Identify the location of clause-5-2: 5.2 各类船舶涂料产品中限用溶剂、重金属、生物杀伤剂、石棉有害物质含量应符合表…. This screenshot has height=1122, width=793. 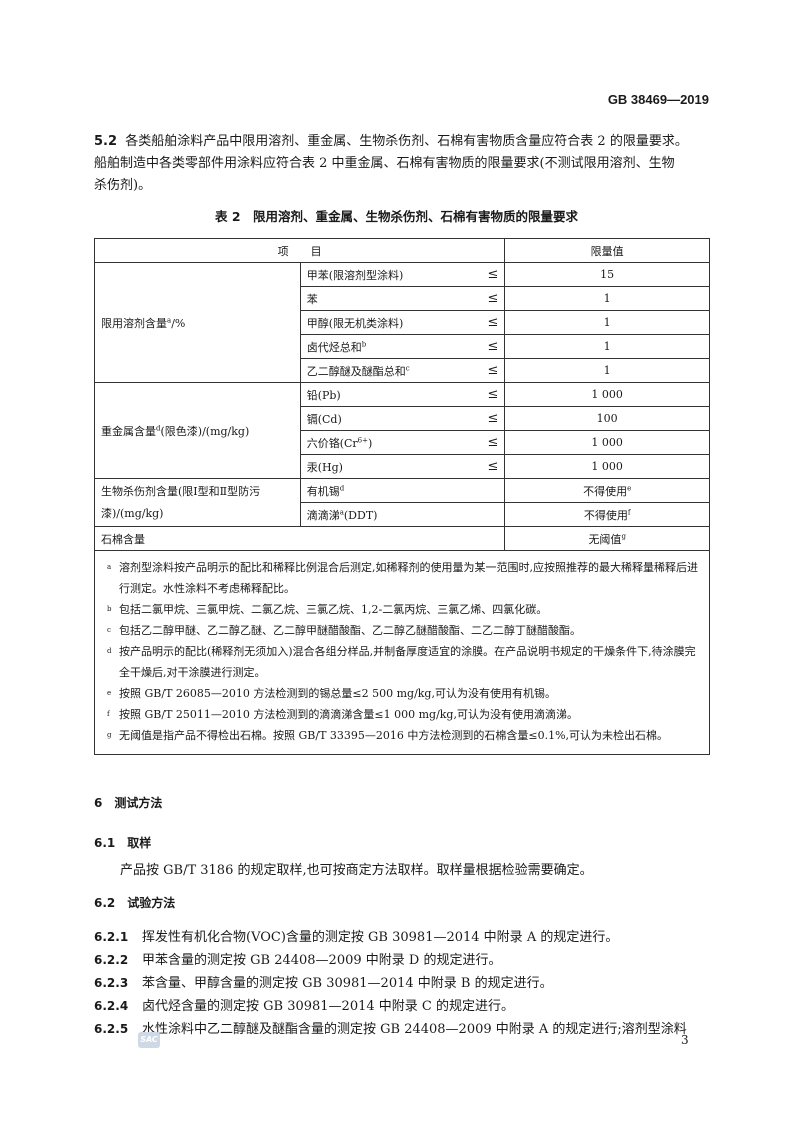
(391, 164).